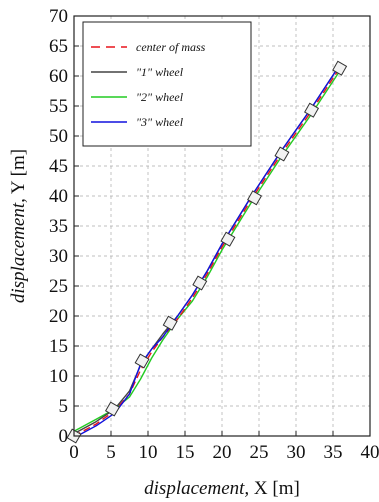 This screenshot has height=502, width=379. What do you see at coordinates (58, 46) in the screenshot?
I see `y-tick-label: 65` at bounding box center [58, 46].